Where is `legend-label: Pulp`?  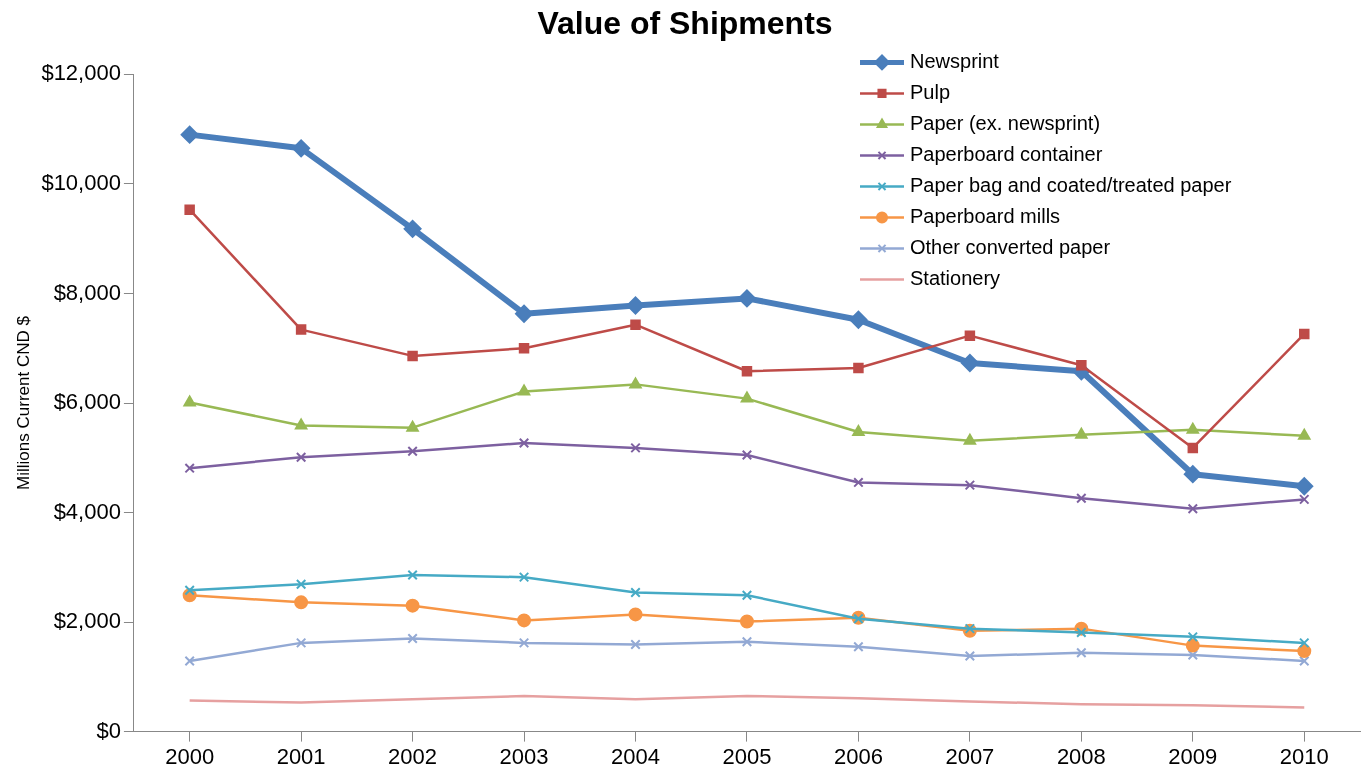 legend-label: Pulp is located at coordinates (930, 91).